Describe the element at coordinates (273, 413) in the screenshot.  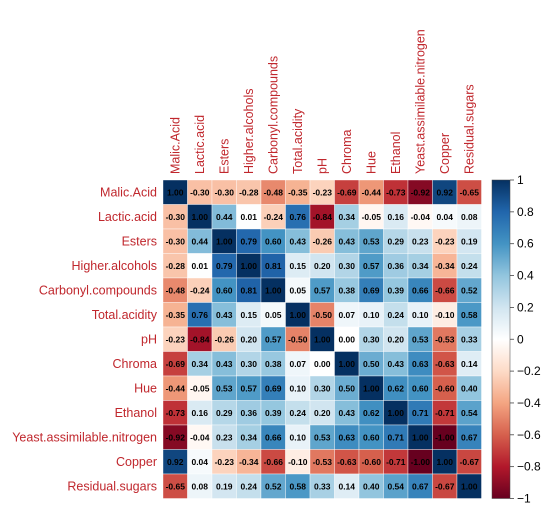
I see `cell-value-label: 0.39` at that location.